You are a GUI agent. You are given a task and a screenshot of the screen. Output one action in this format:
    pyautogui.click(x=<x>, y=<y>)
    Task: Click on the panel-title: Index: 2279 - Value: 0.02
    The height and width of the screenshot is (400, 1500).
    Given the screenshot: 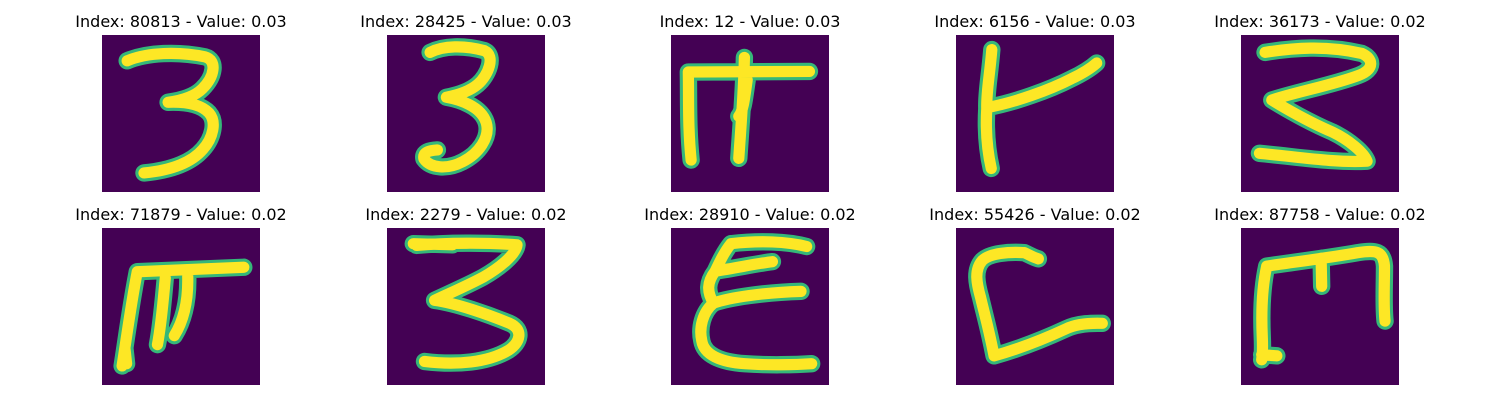 What is the action you would take?
    pyautogui.click(x=466, y=214)
    